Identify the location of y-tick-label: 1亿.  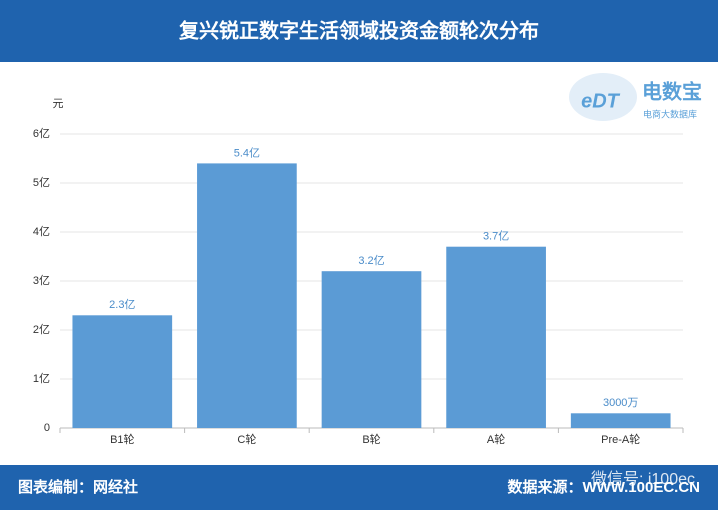
(41, 378).